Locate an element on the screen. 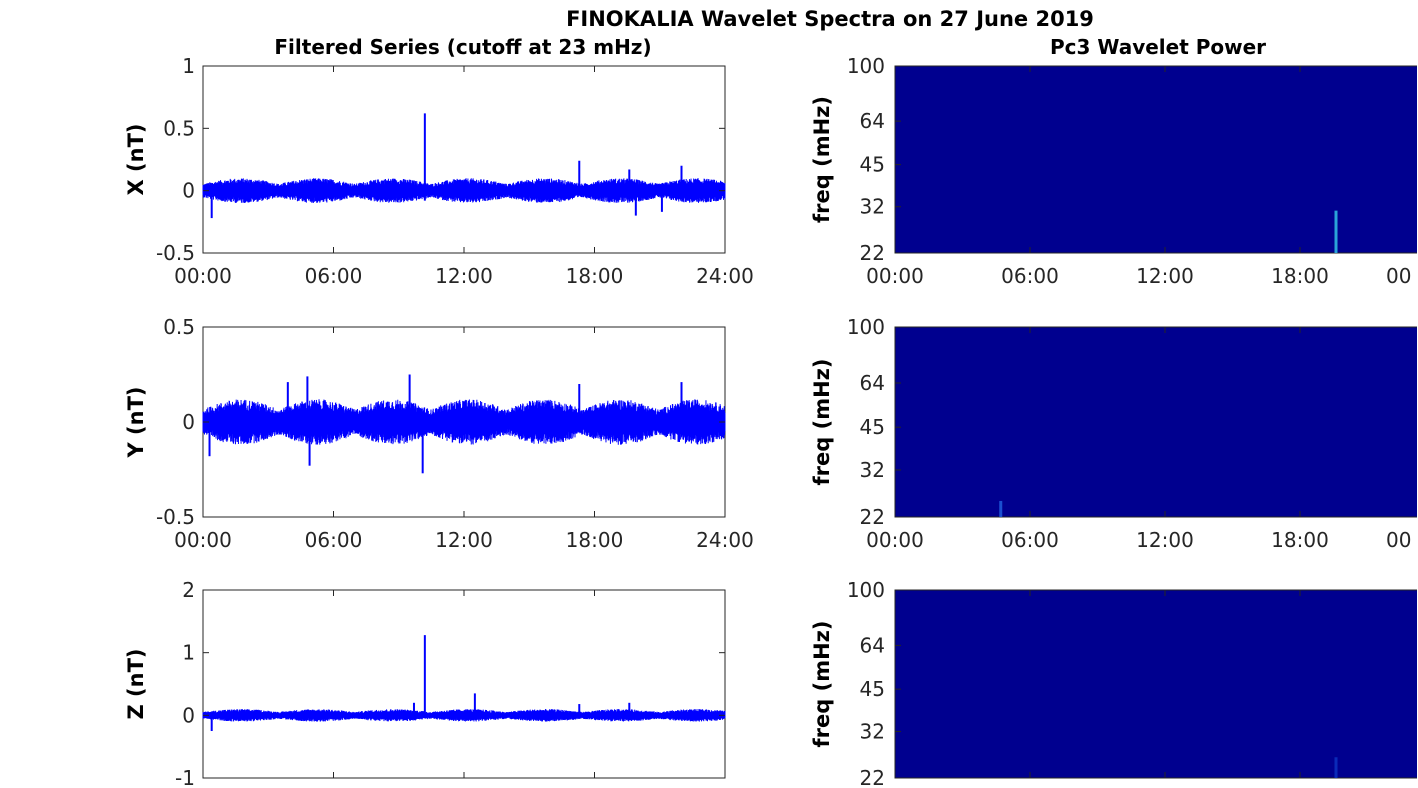  y-xtick-label-2: 12:00 is located at coordinates (464, 540).